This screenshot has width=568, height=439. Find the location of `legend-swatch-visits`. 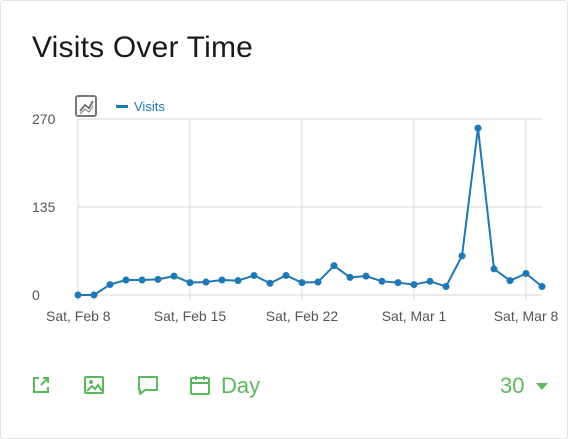

legend-swatch-visits is located at coordinates (122, 106).